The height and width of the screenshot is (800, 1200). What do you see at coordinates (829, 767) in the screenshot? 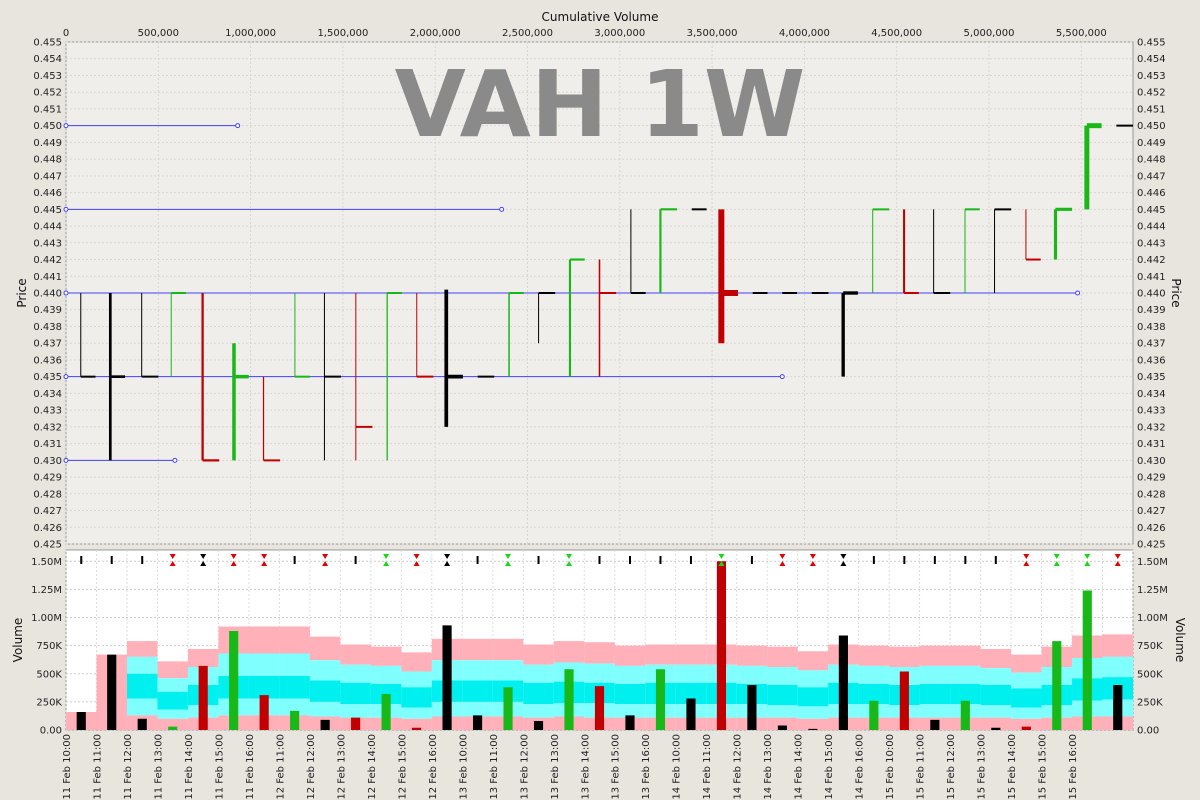
I see `time-tick-label: 14 Feb 15:00` at bounding box center [829, 767].